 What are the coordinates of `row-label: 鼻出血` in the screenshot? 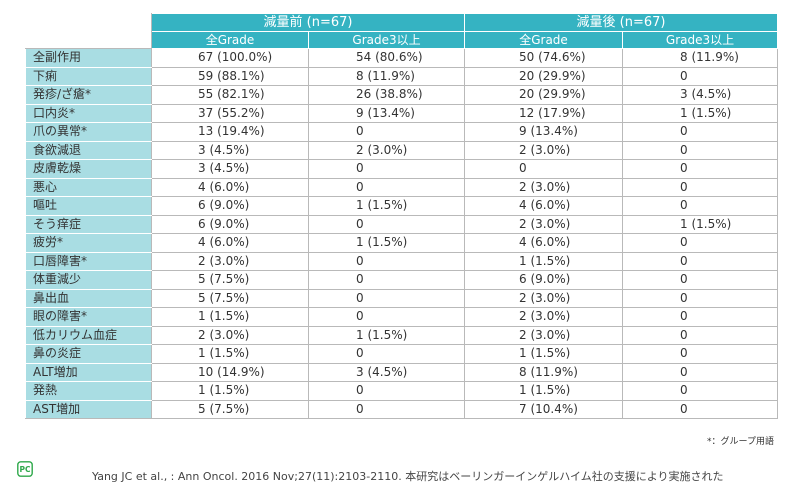 It's located at (88, 298).